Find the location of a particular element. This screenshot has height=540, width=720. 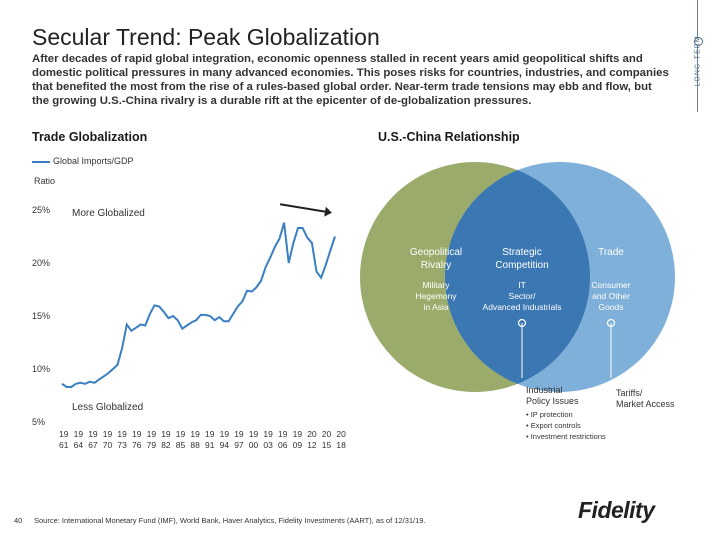

series-line-imports-gdp is located at coordinates (198, 305).